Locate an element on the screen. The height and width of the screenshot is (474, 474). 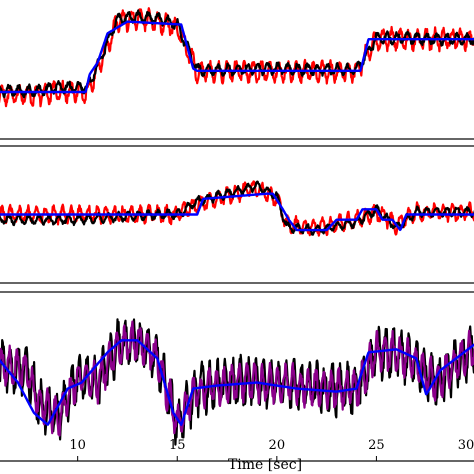
x-tick-label: 10 is located at coordinates (77, 445).